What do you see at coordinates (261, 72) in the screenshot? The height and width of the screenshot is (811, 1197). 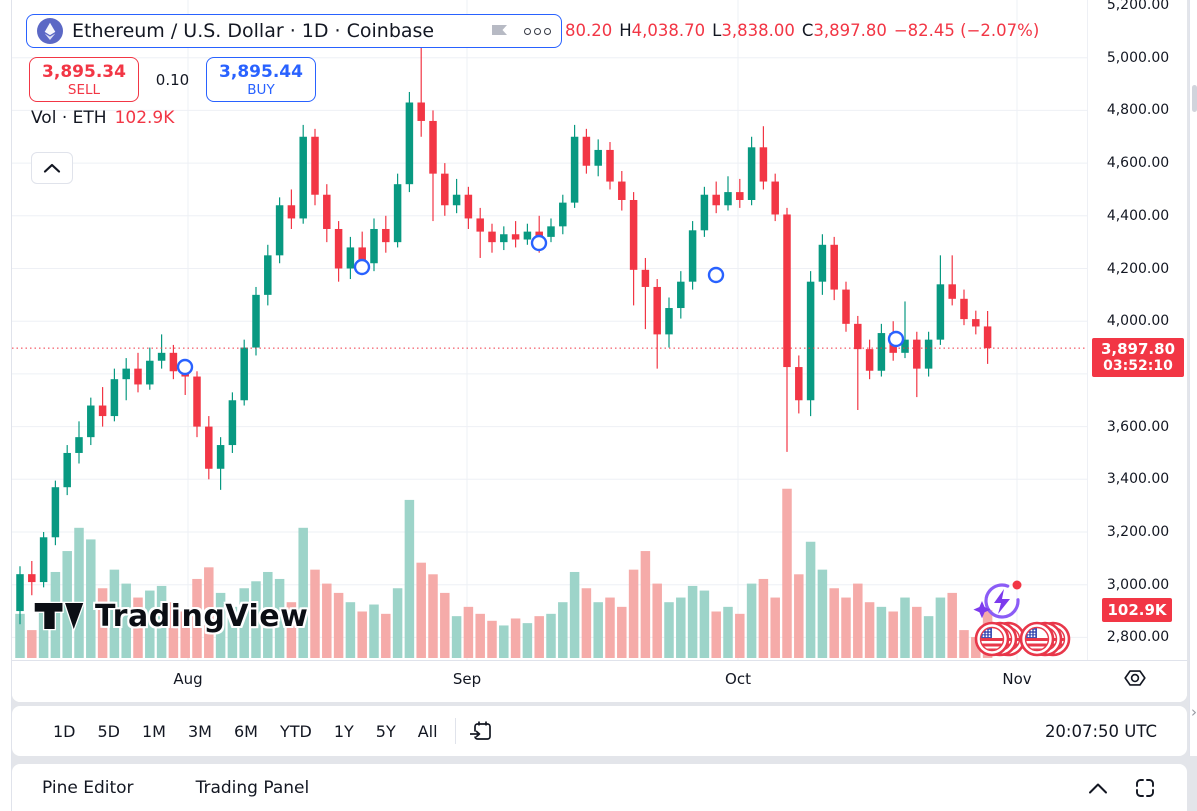 I see `buy-price: 3,895.44` at bounding box center [261, 72].